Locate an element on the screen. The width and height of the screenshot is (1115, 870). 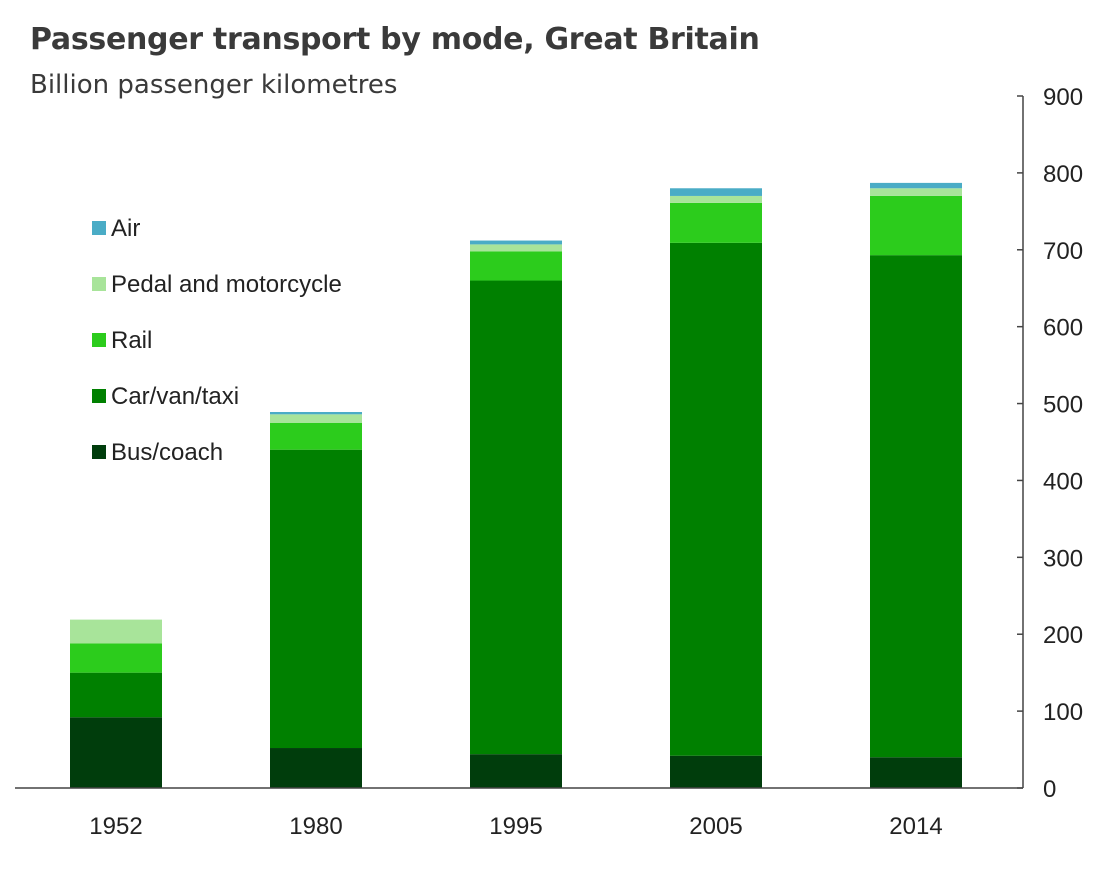
bar-segment-1952-pedal-and-motorcycle is located at coordinates (116, 631).